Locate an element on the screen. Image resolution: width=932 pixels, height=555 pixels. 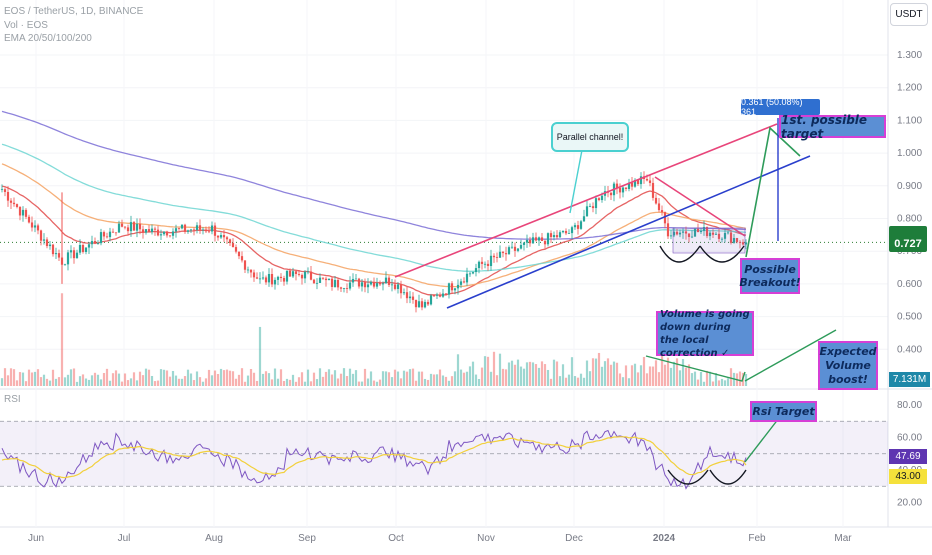
volume-legend: Vol · EOS is located at coordinates (26, 25).